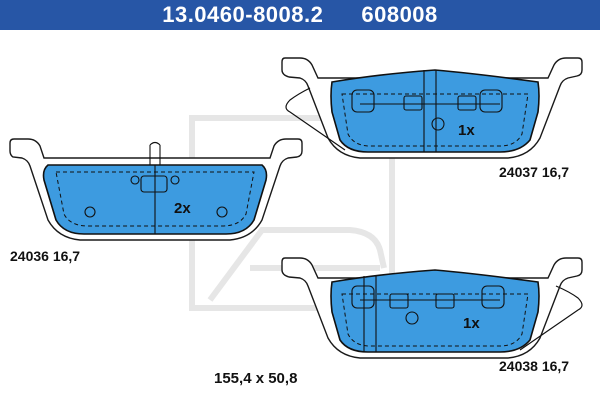  Describe the element at coordinates (466, 130) in the screenshot. I see `pad-right-top-quantity: 1x` at that location.